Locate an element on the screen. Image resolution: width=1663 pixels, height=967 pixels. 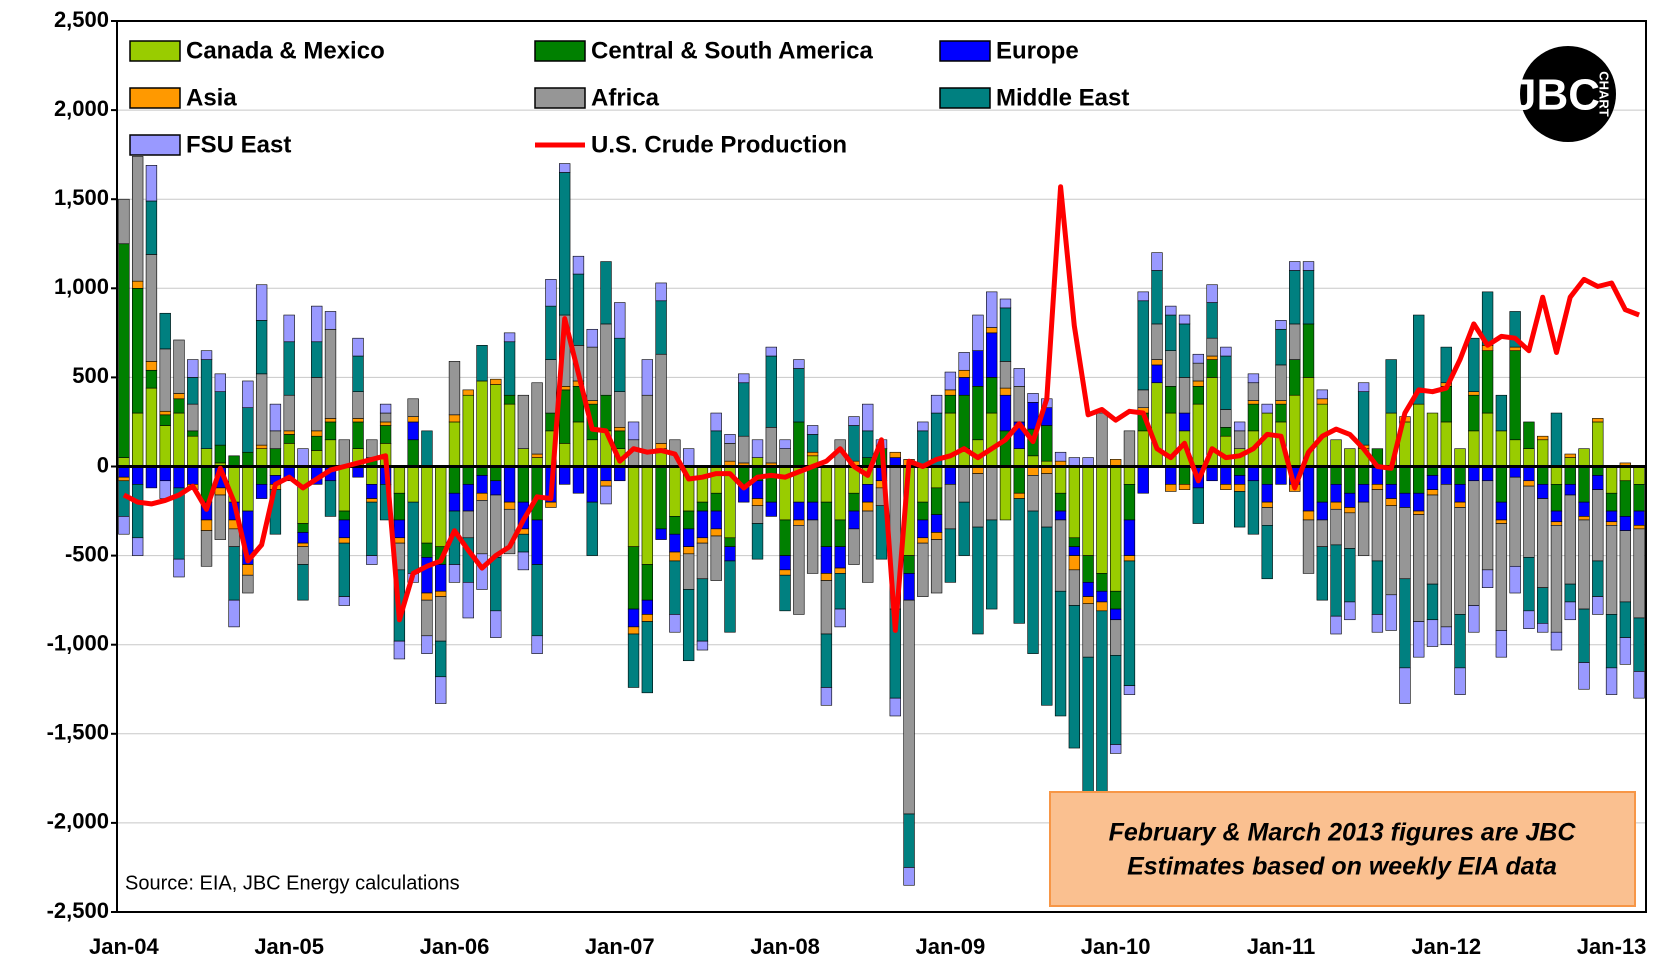
logo: JBC CHART is located at coordinates (1564, 94).